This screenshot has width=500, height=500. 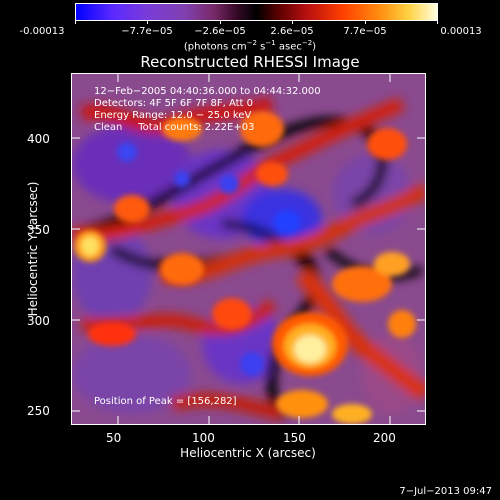 I want to click on y-tick-label: 250, so click(x=38, y=411).